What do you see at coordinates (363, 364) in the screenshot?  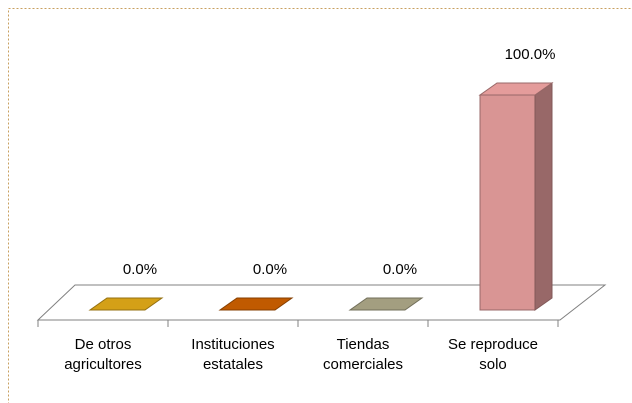 I see `x-tick-label: comerciales` at bounding box center [363, 364].